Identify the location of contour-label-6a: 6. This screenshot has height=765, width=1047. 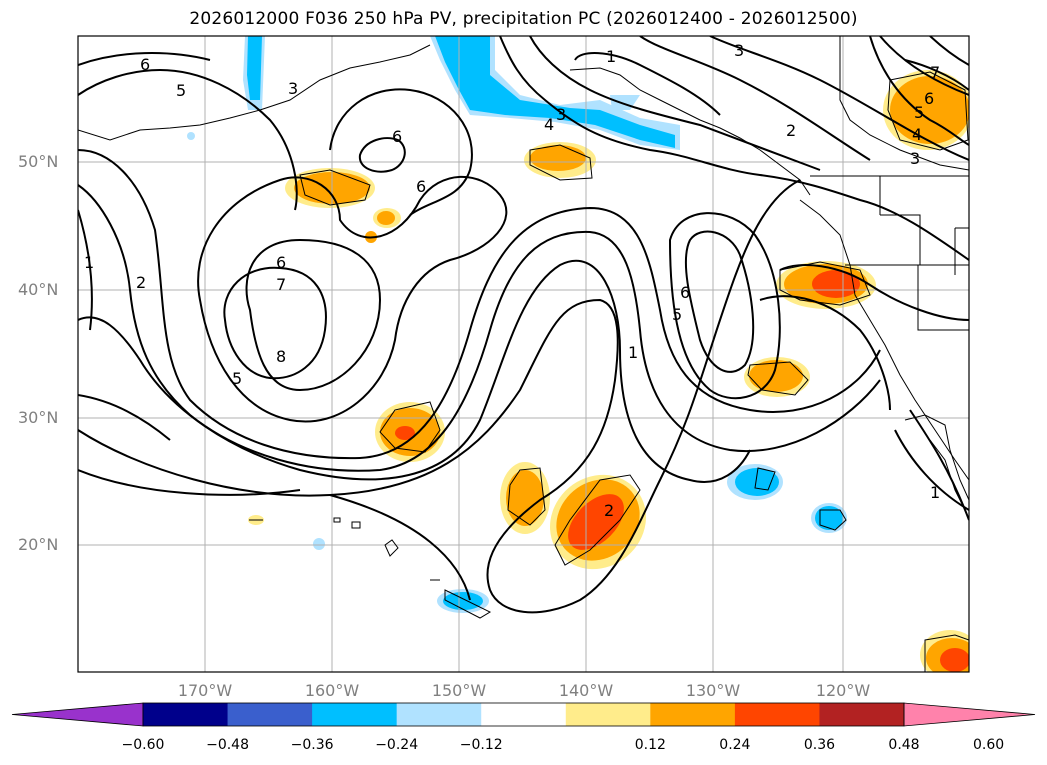
(145, 64).